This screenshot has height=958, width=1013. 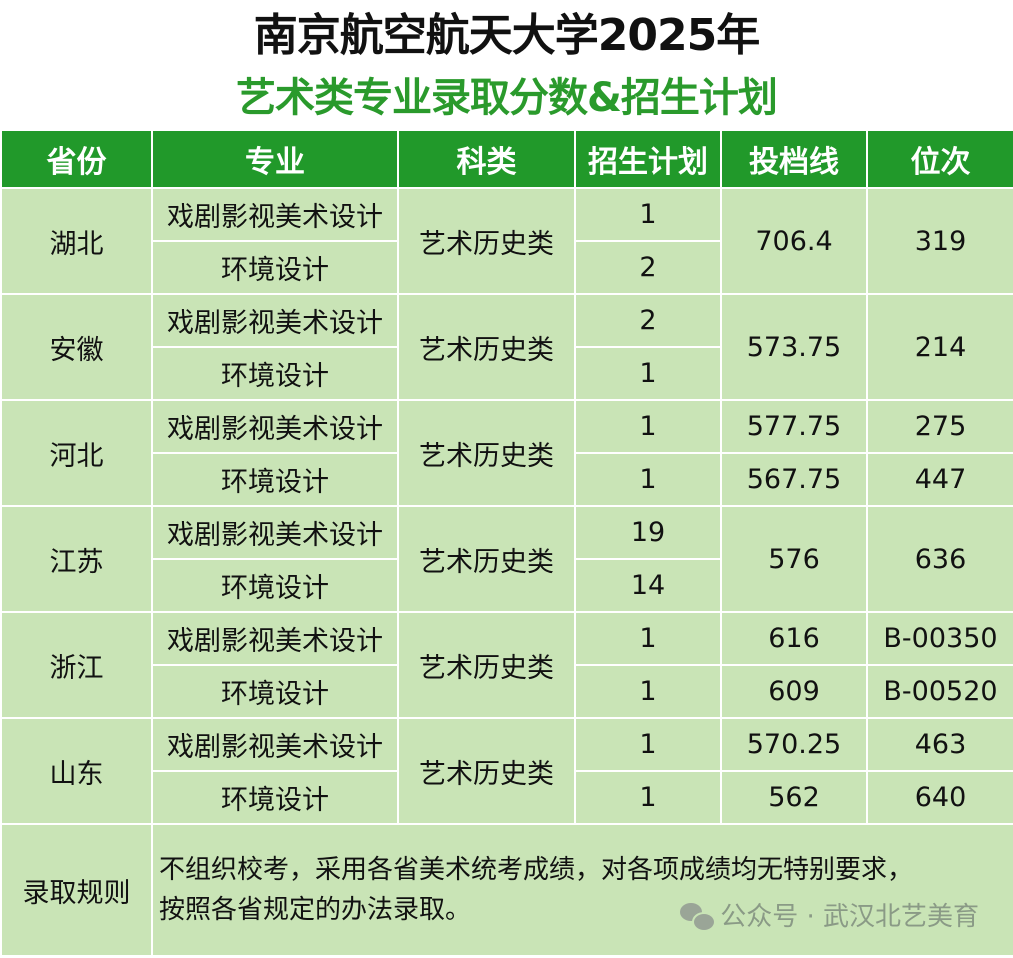 I want to click on table-row: 河北 戏剧影视美术设计 艺术历史类 1 577.75 275, so click(x=506, y=453).